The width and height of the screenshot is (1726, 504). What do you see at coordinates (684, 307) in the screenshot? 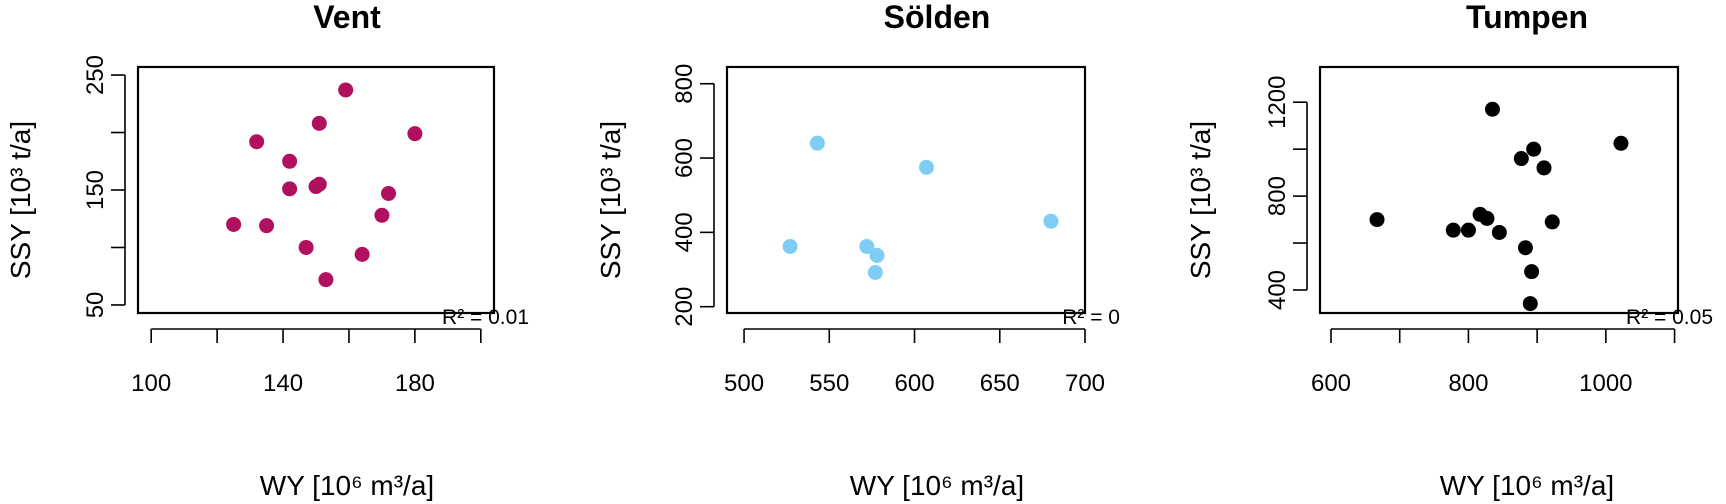
I see `y-tick-label: 200` at bounding box center [684, 307].